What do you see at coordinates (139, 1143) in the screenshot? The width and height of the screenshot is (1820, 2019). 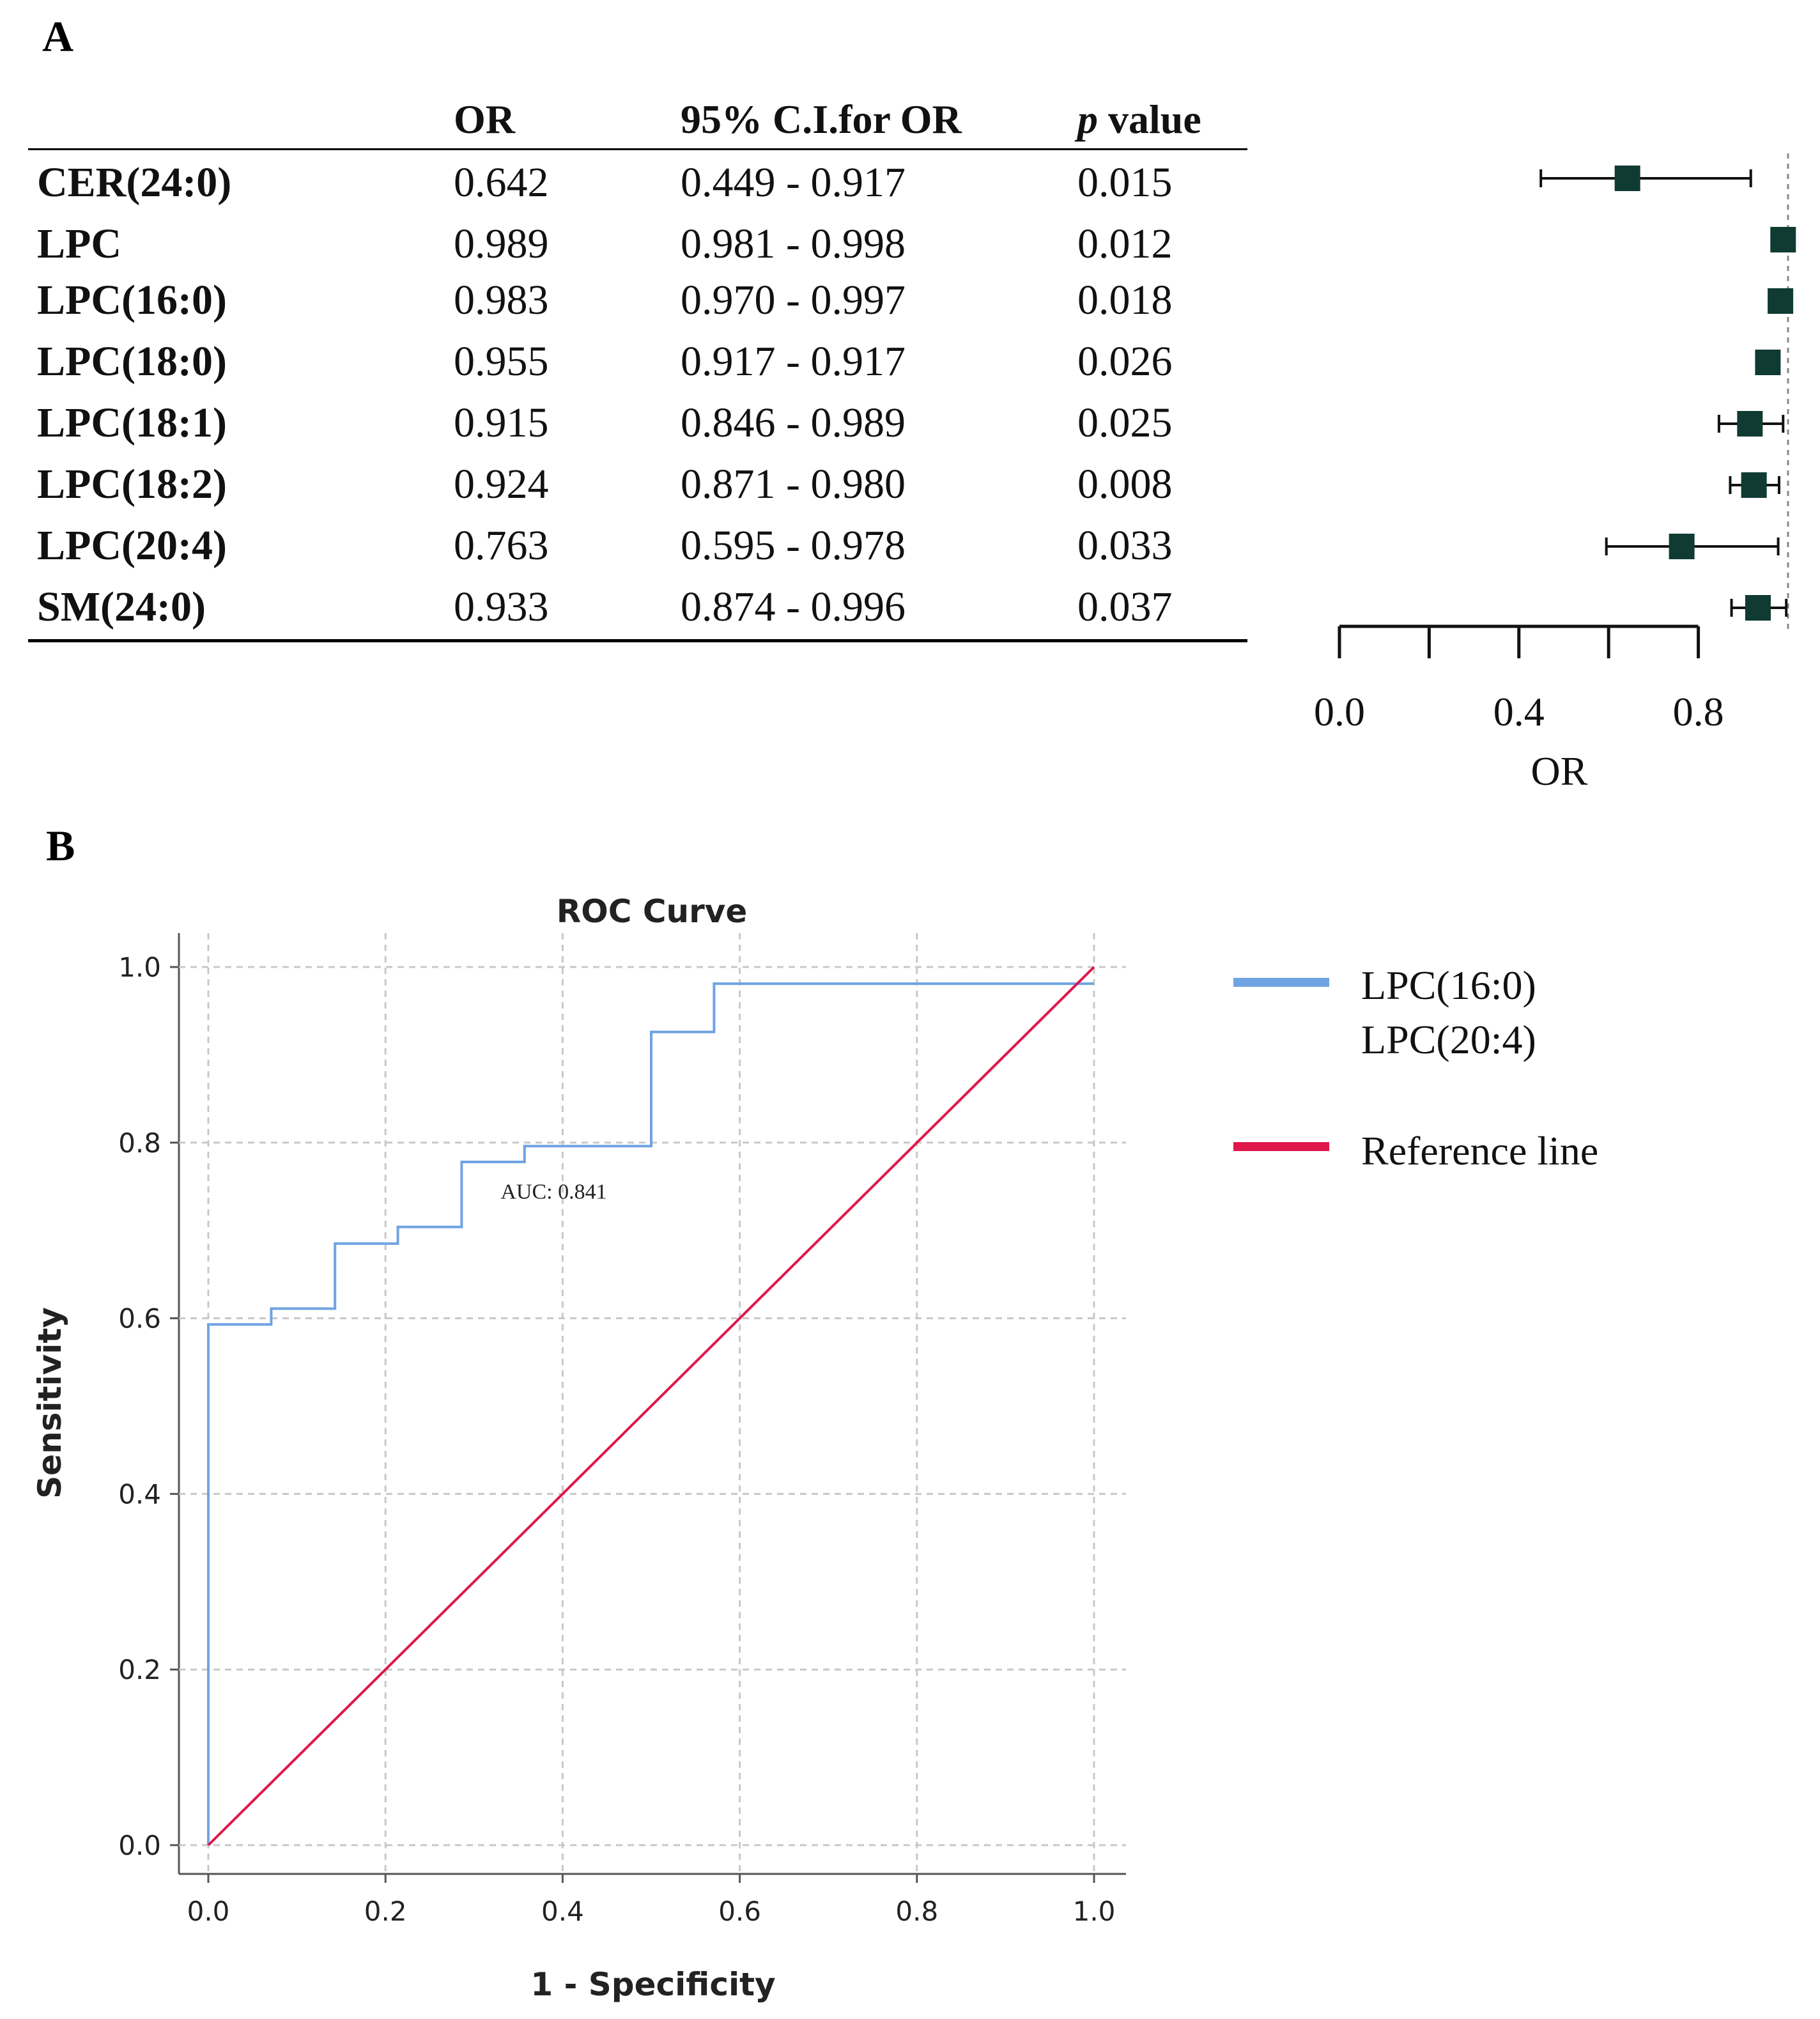 I see `roc-y-tick-label: 0.8` at bounding box center [139, 1143].